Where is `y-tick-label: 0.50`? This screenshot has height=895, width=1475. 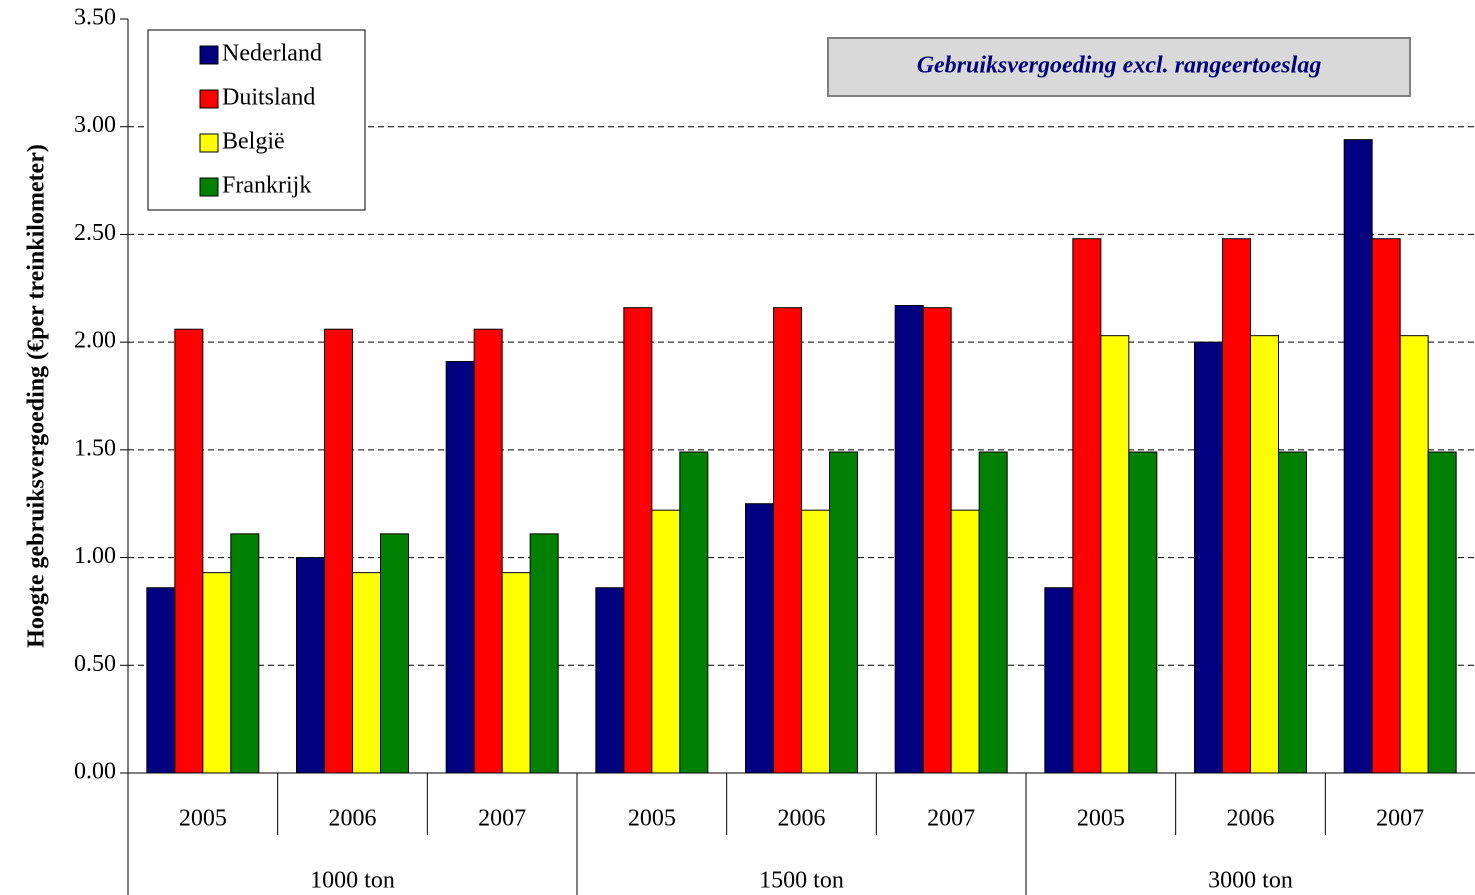
y-tick-label: 0.50 is located at coordinates (95, 664).